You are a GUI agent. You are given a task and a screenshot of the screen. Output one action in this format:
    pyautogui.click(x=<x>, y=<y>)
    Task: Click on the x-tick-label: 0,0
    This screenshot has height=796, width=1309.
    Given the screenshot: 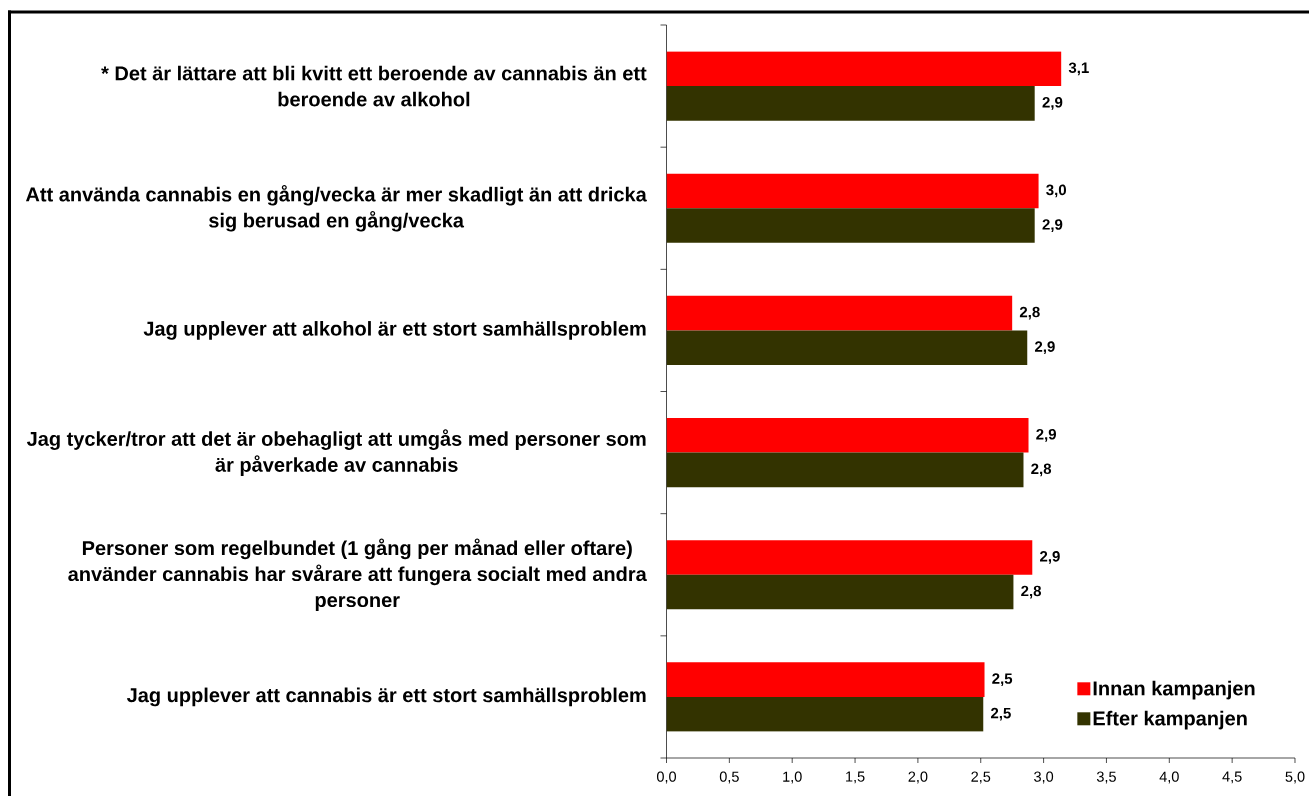 What is the action you would take?
    pyautogui.click(x=666, y=777)
    